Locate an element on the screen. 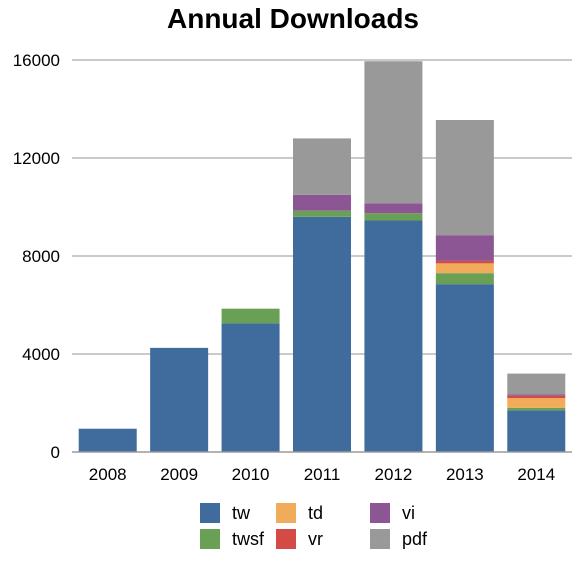  chart-title: Annual Downloads is located at coordinates (293, 18).